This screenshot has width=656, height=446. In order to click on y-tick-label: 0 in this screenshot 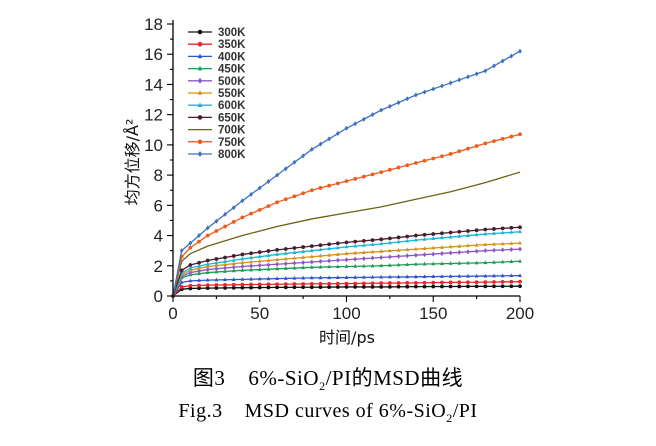, I will do `click(158, 296)`.